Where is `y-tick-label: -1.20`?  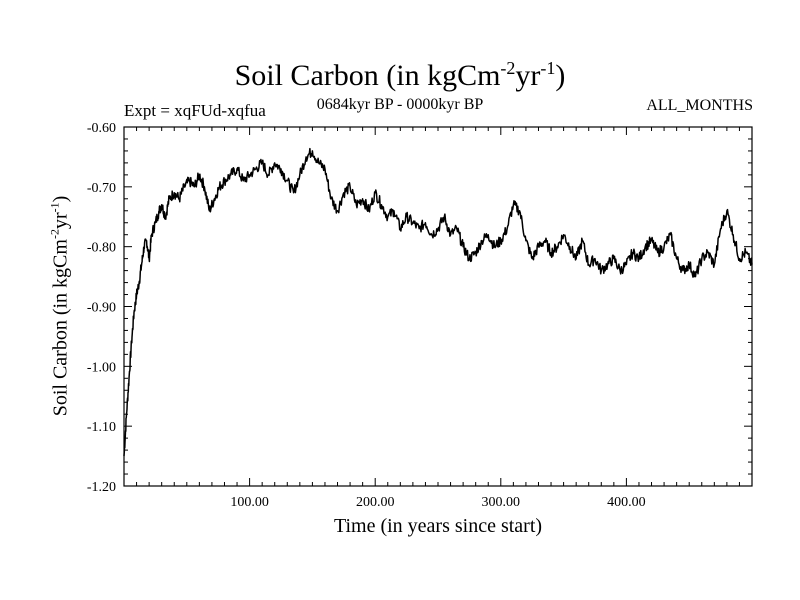
y-tick-label: -1.20 is located at coordinates (101, 487).